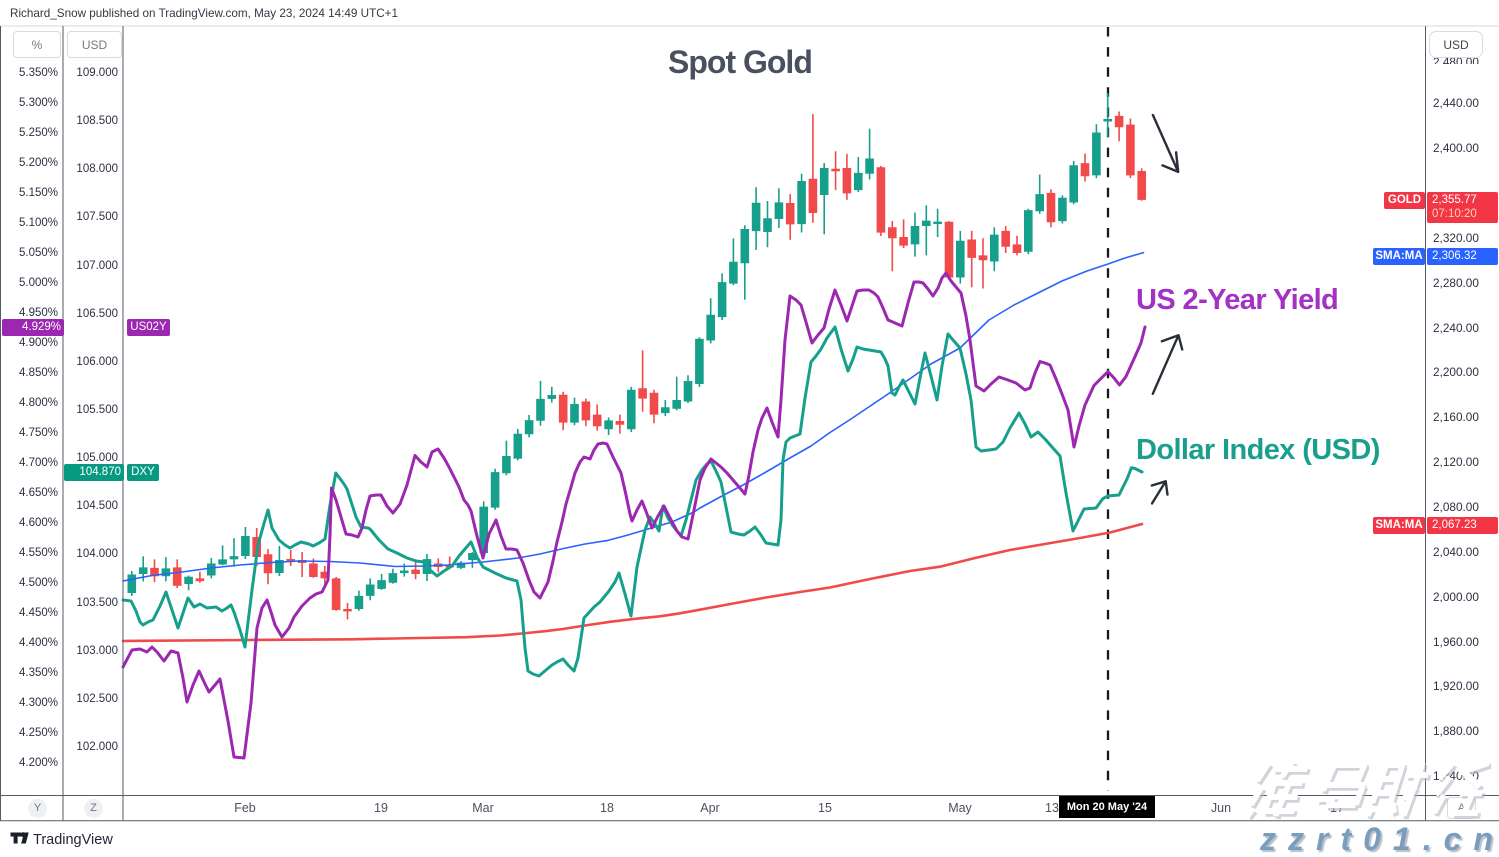 This screenshot has width=1499, height=857. Describe the element at coordinates (73, 840) in the screenshot. I see `svg-text: TradingView` at that location.